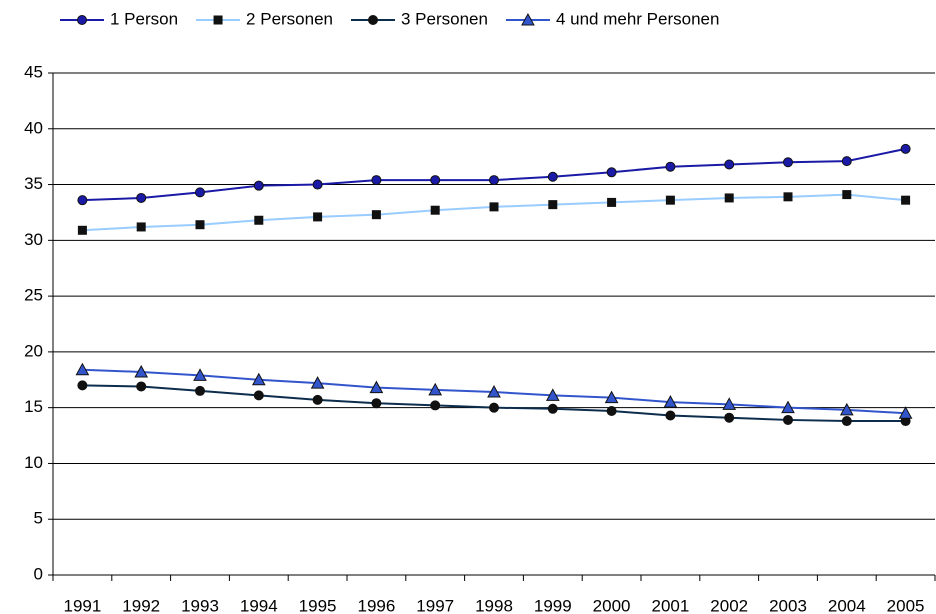 The width and height of the screenshot is (936, 614). What do you see at coordinates (376, 605) in the screenshot?
I see `x-tick-label: 1996` at bounding box center [376, 605].